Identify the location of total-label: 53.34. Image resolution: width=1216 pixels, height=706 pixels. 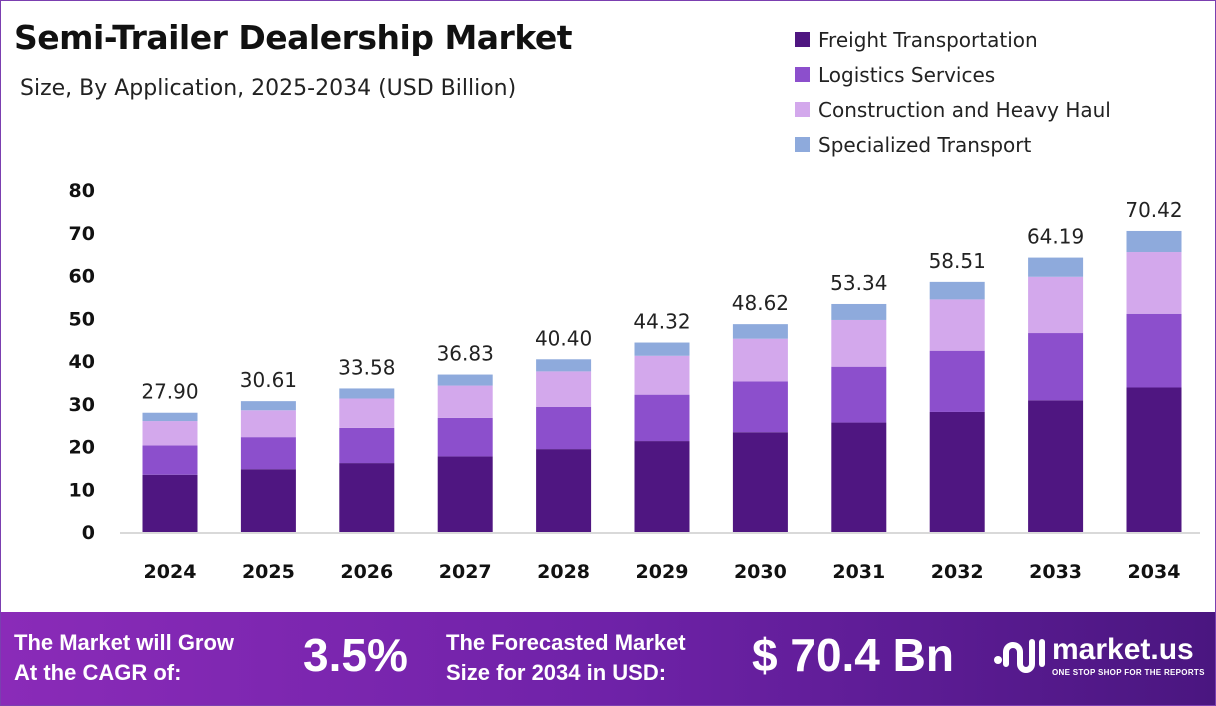
(858, 283).